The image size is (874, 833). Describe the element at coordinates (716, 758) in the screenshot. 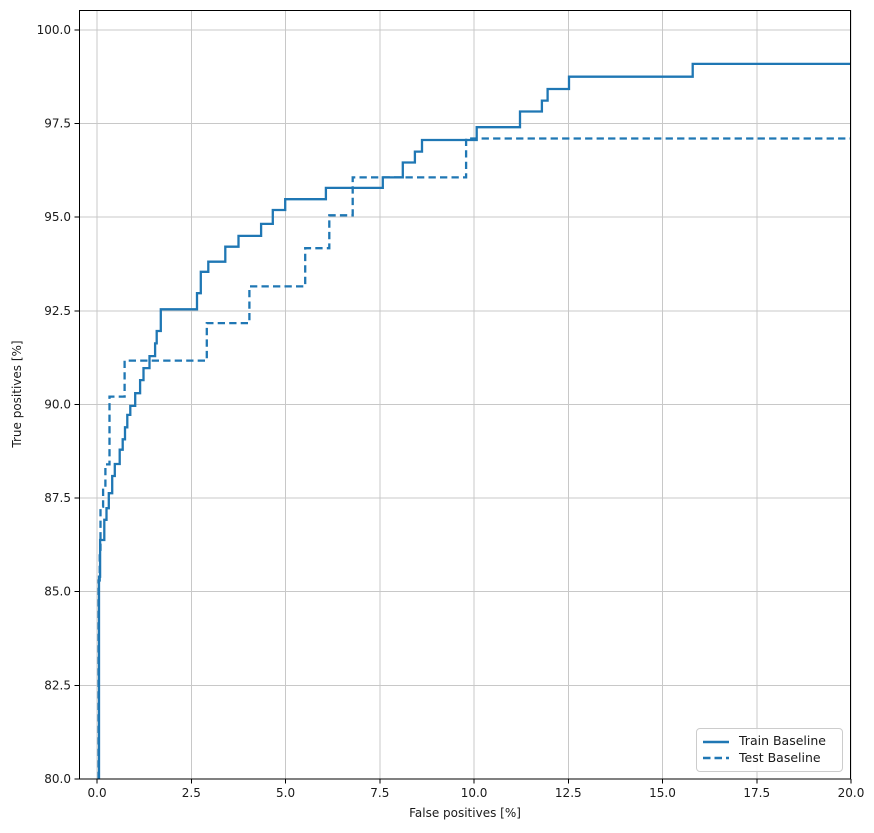

I see `test-line-swatch-icon` at that location.